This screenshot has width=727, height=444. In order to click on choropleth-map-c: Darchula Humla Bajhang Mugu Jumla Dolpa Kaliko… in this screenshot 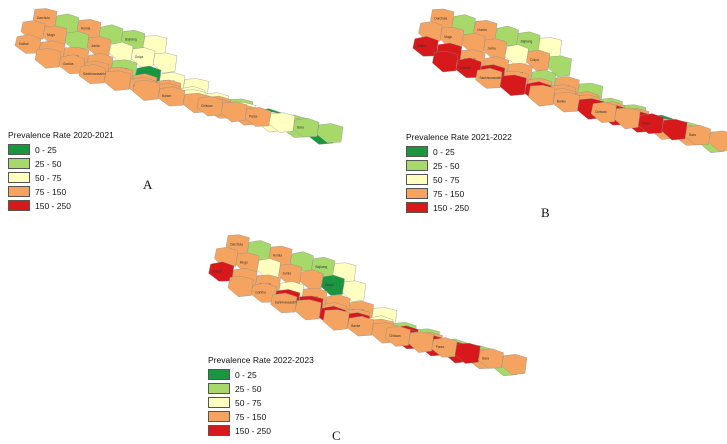, I will do `click(368, 305)`.